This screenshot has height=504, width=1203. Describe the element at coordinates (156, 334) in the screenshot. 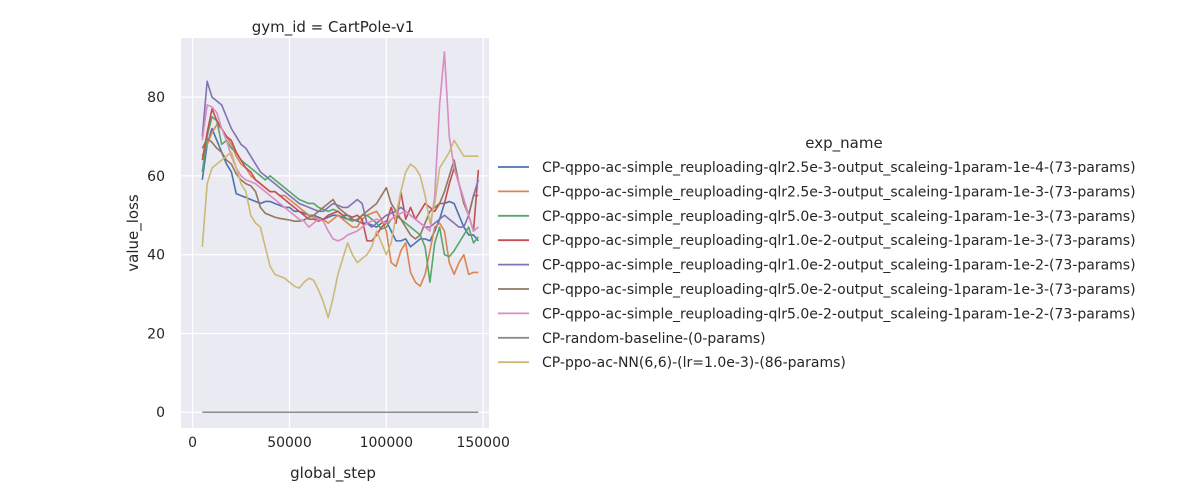

I see `y-tick-label: 20` at that location.